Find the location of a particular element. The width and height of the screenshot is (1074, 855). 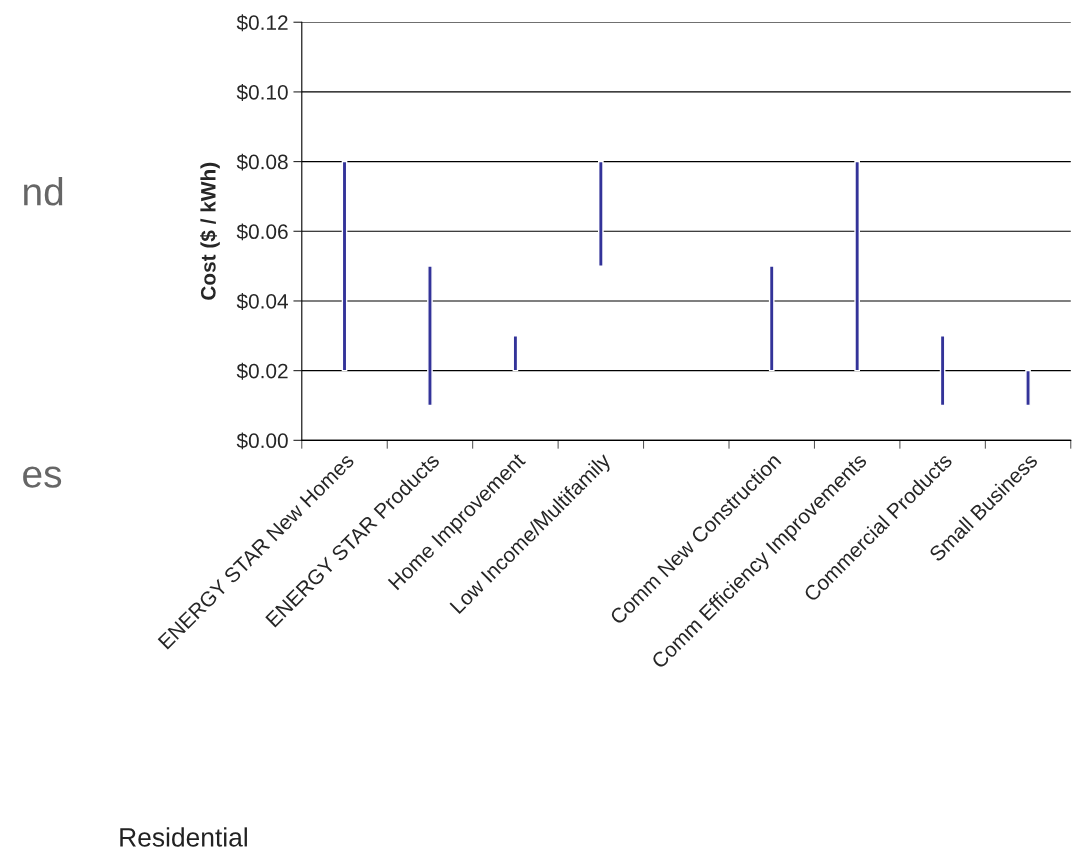

y-tick-label: $0.12 is located at coordinates (262, 23).